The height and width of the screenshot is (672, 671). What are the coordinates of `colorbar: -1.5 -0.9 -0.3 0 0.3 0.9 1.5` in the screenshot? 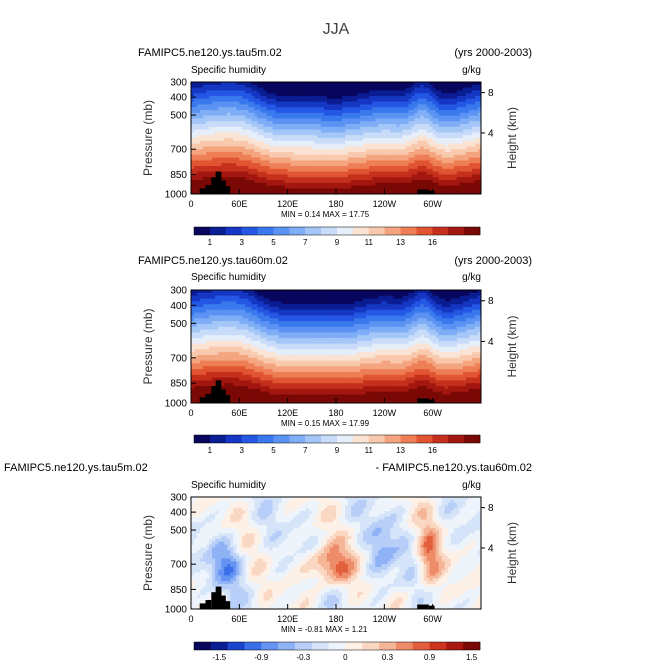 It's located at (337, 651).